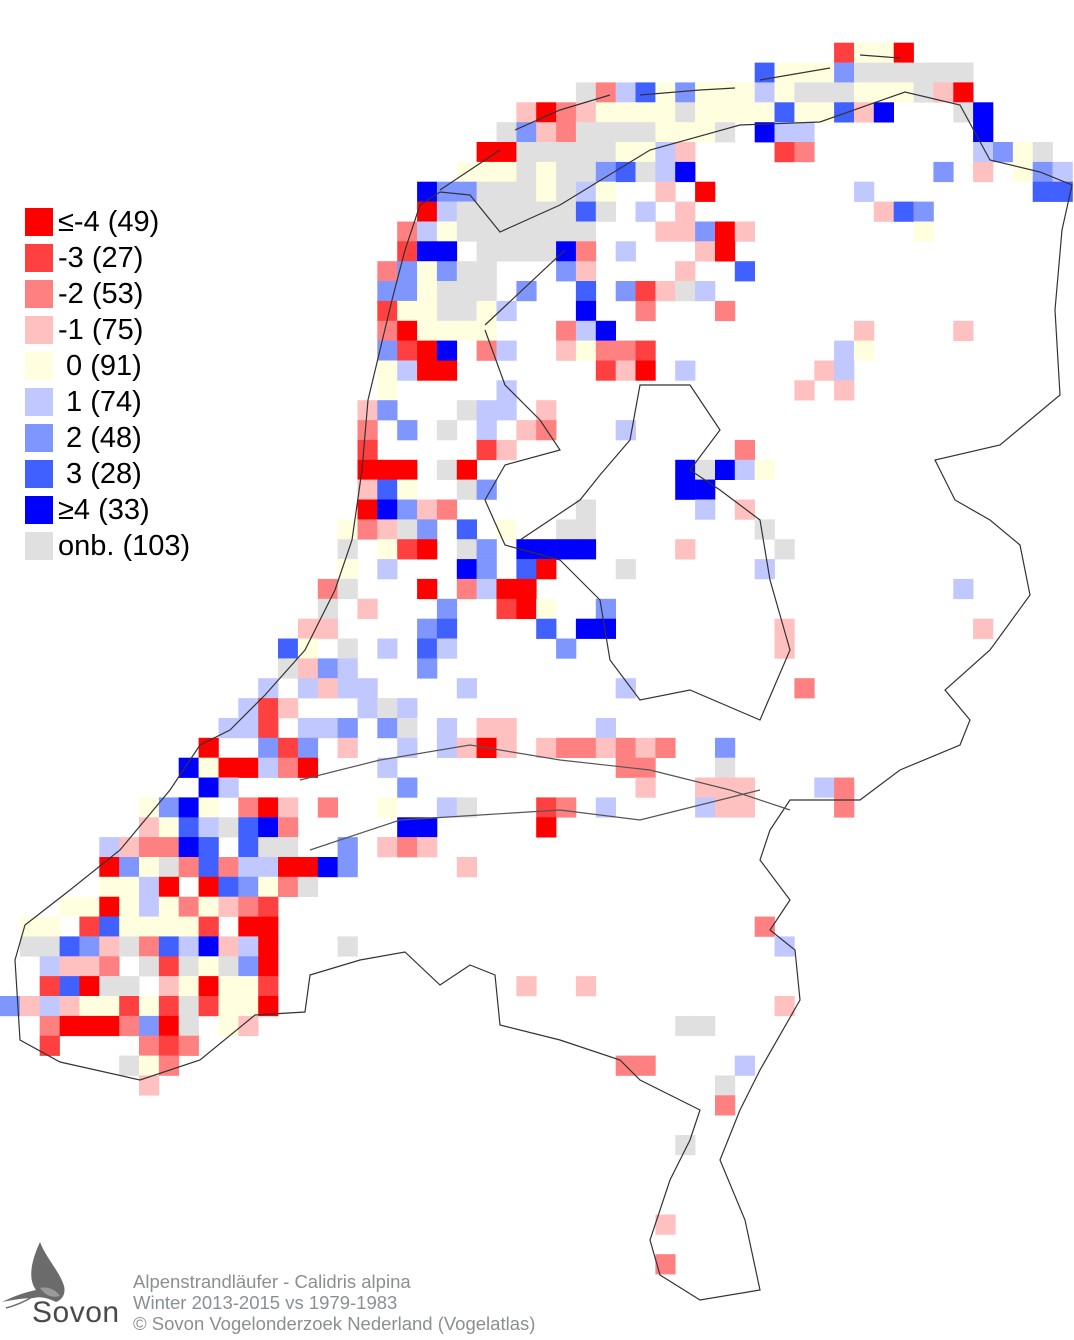 This screenshot has height=1340, width=1074. What do you see at coordinates (265, 1302) in the screenshot?
I see `caption-period: Winter 2013-2015 vs 1979-1983` at bounding box center [265, 1302].